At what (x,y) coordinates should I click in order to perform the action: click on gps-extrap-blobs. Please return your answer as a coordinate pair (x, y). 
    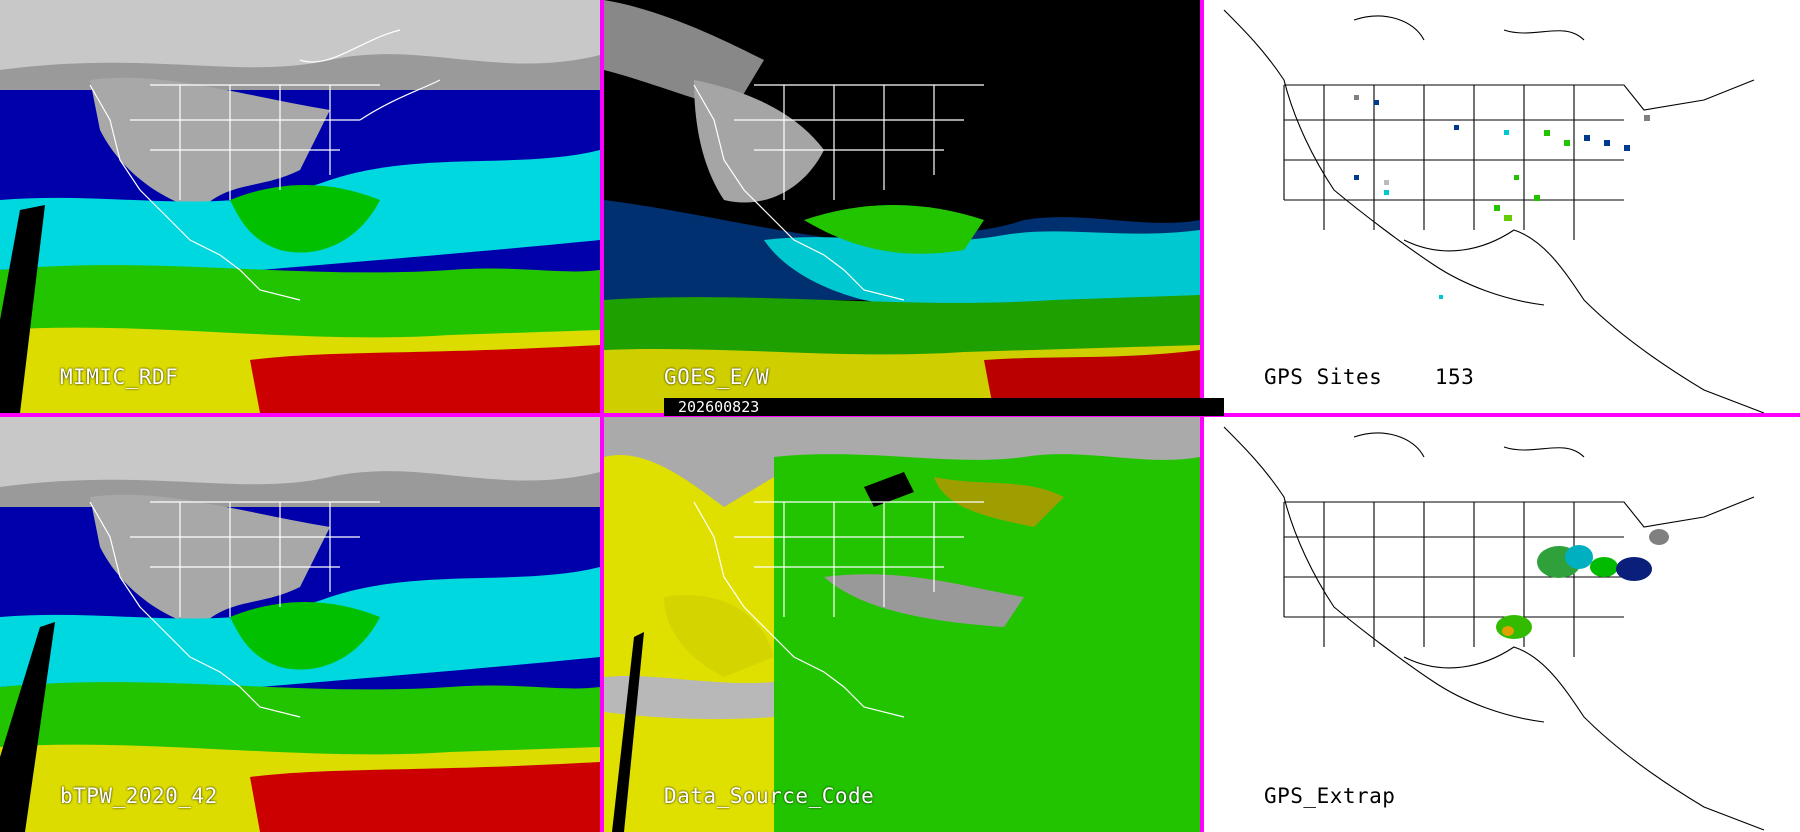
    Looking at the image, I should click on (1582, 584).